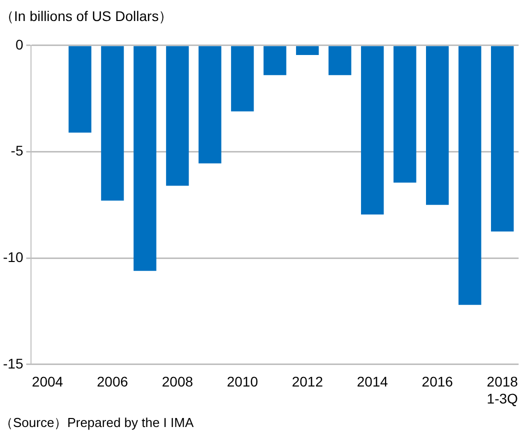 This screenshot has width=530, height=434. I want to click on x-tick-label: 2018 1-3Q, so click(502, 390).